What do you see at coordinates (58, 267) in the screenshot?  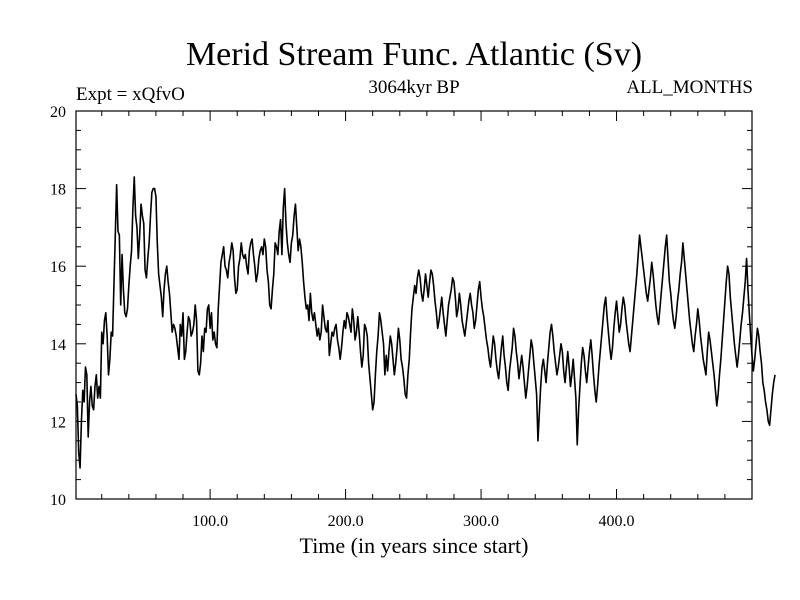 I see `y-tick-label: 16` at bounding box center [58, 267].